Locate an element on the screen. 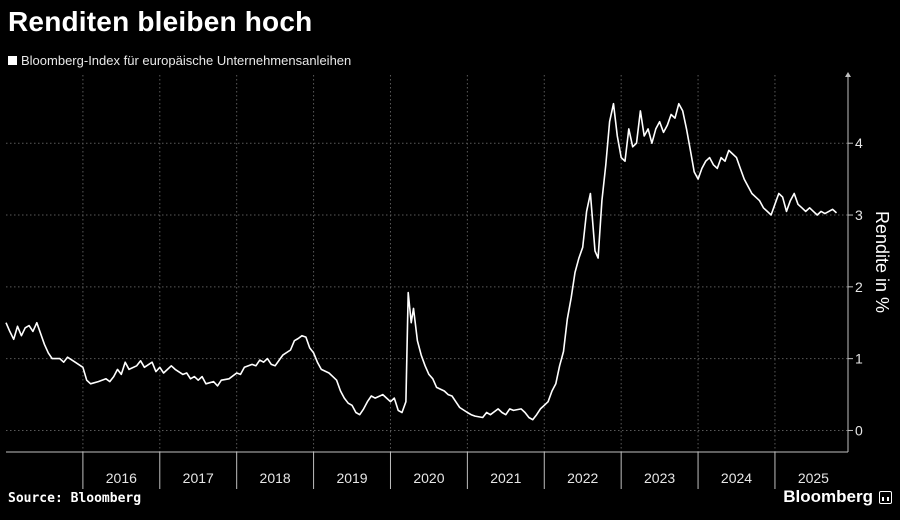 This screenshot has height=520, width=900. x-tick-label: 2022 is located at coordinates (582, 478).